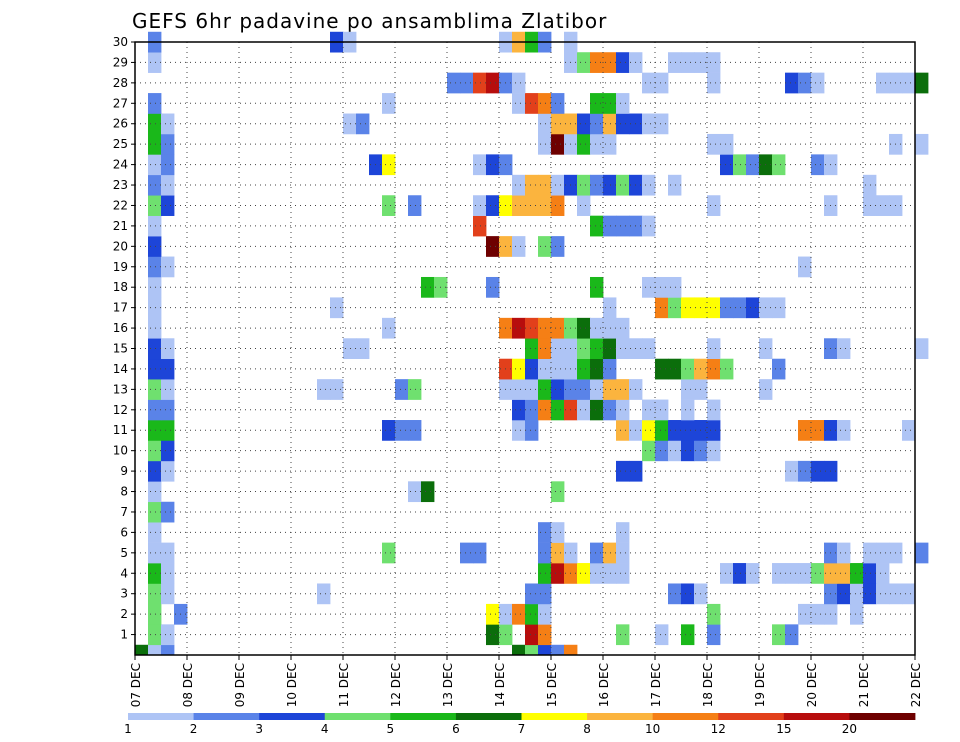  What do you see at coordinates (708, 685) in the screenshot?
I see `x-tick-label: 18 DEC` at bounding box center [708, 685].